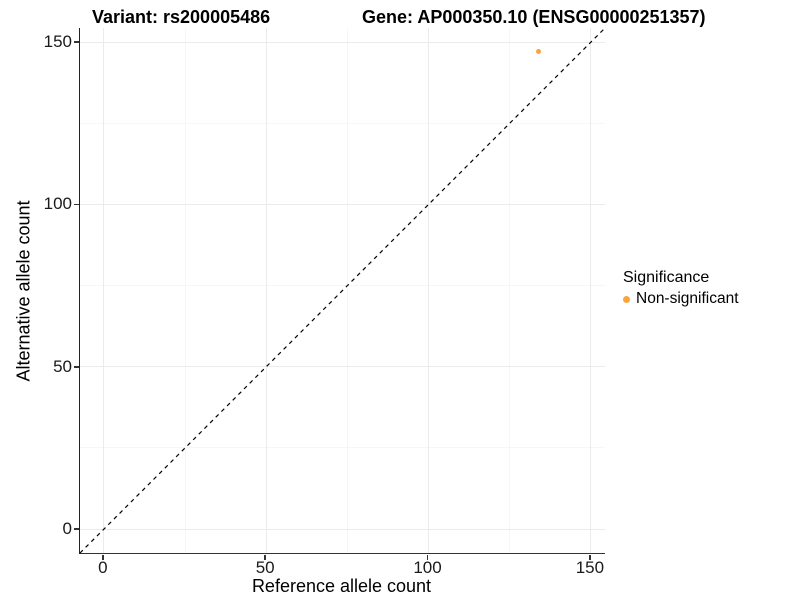 The width and height of the screenshot is (800, 600). What do you see at coordinates (181, 17) in the screenshot?
I see `plot-title-variant: Variant: rs200005486` at bounding box center [181, 17].